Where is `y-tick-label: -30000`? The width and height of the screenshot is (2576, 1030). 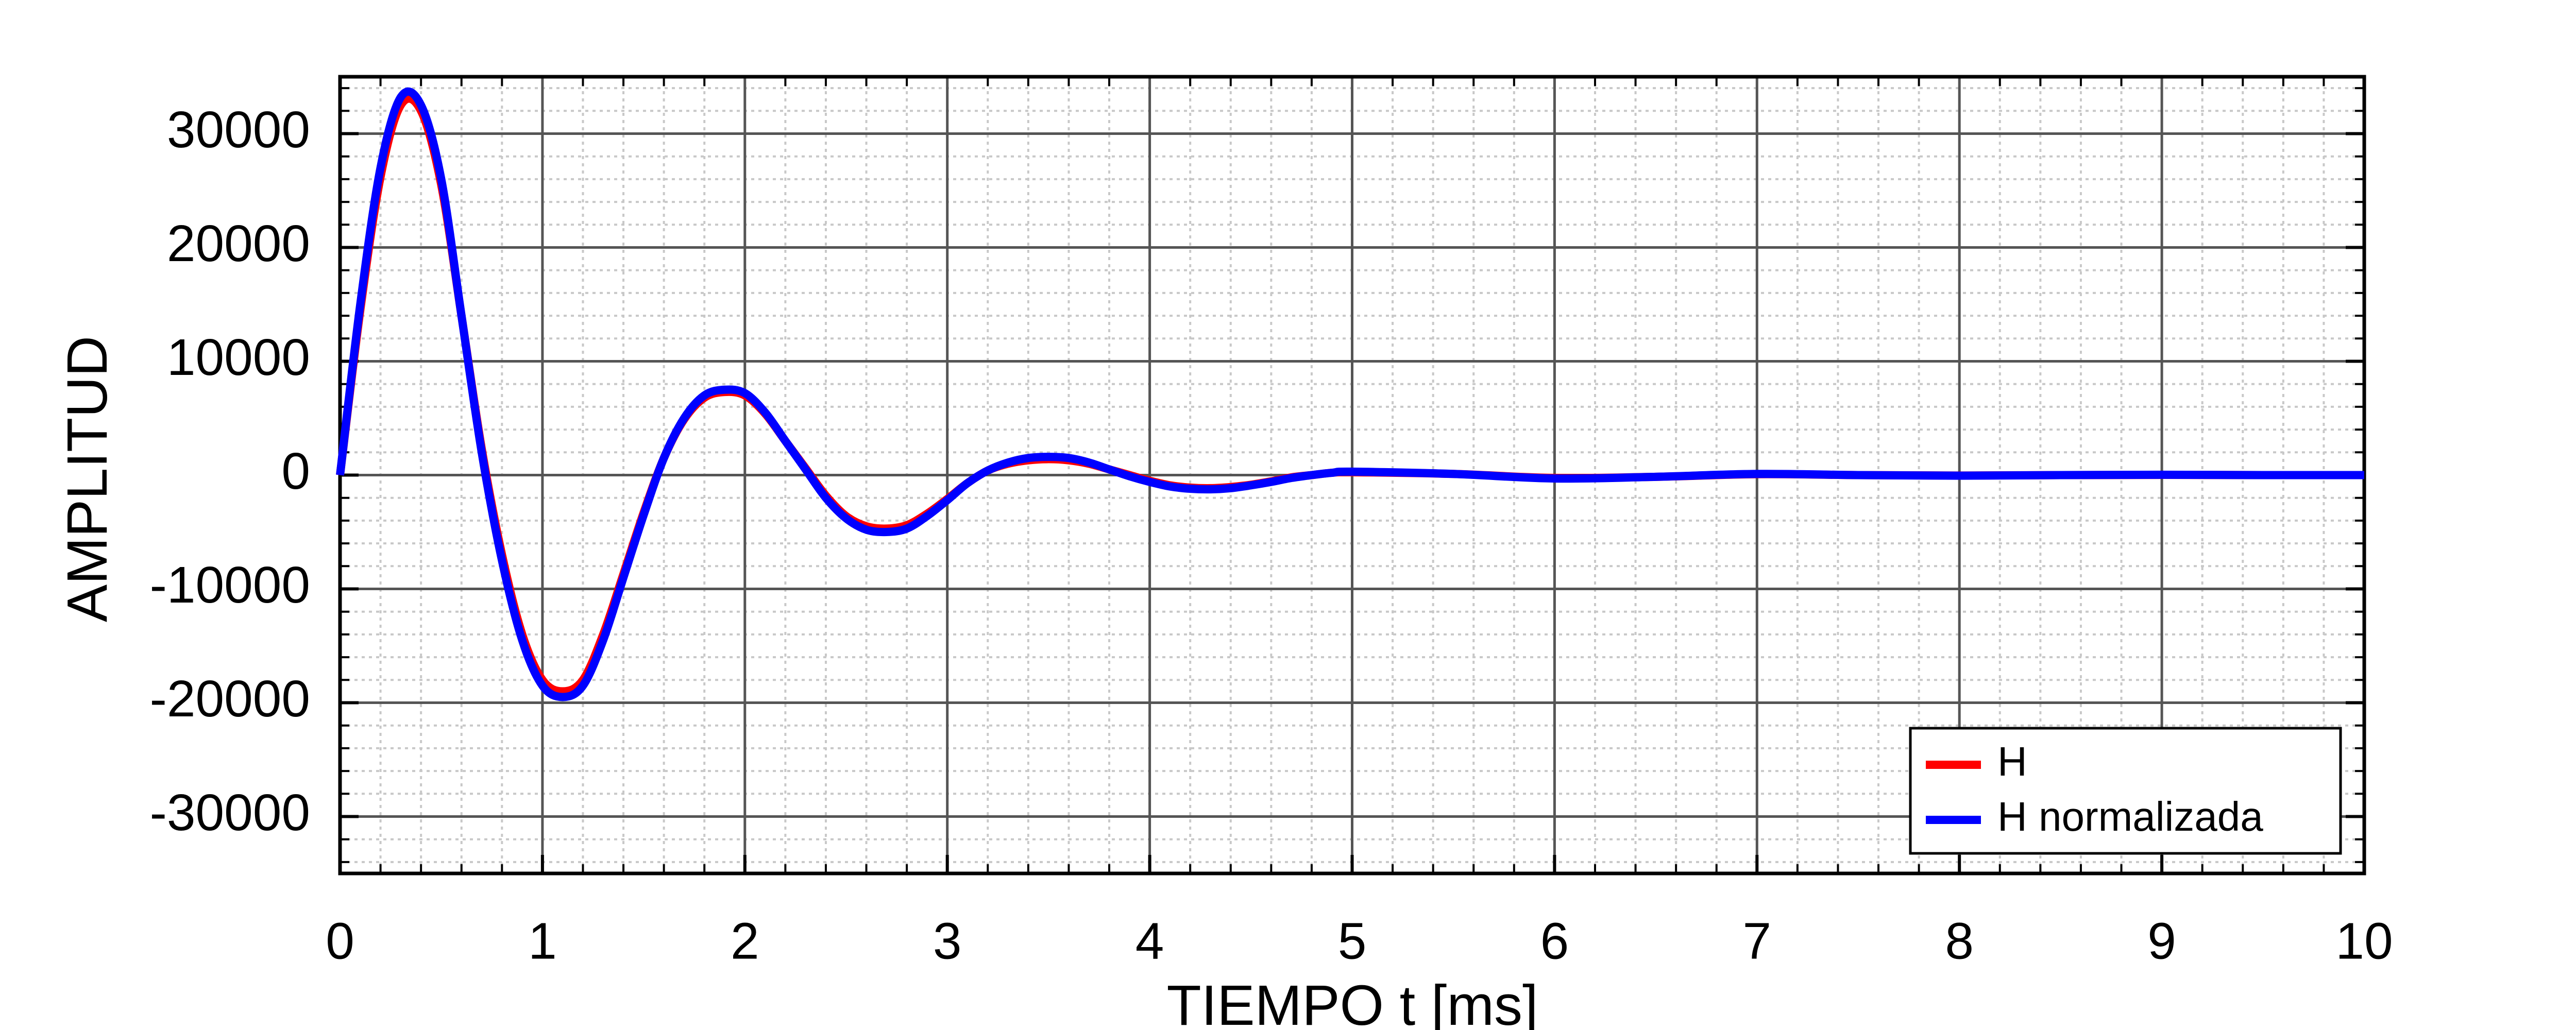 y-tick-label: -30000 is located at coordinates (230, 813).